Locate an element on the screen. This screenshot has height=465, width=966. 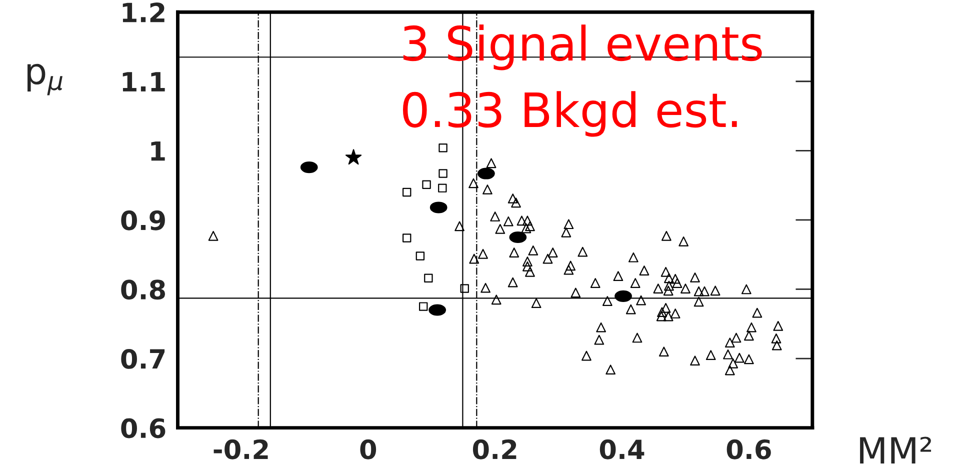
y-axis-title: p$_{μ}$ is located at coordinates (45, 80).